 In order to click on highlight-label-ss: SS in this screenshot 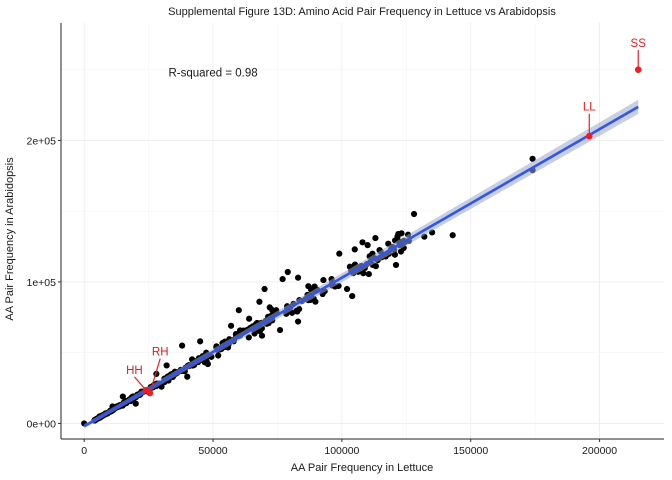, I will do `click(639, 44)`.